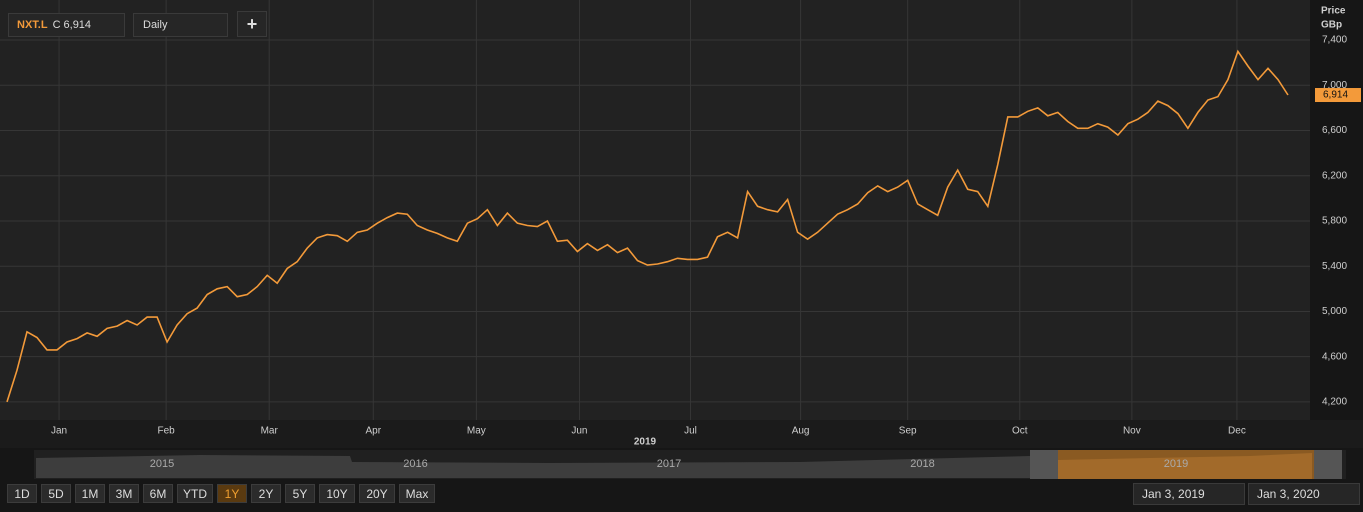  I want to click on date-from: Jan 3, 2019, so click(1173, 494).